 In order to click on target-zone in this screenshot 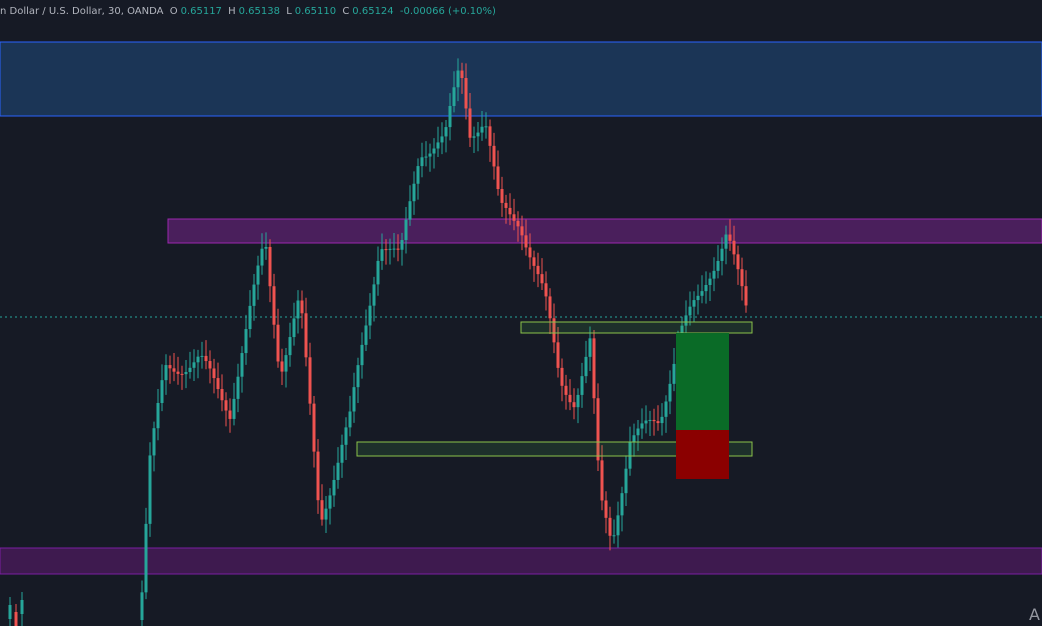, I will do `click(554, 449)`.